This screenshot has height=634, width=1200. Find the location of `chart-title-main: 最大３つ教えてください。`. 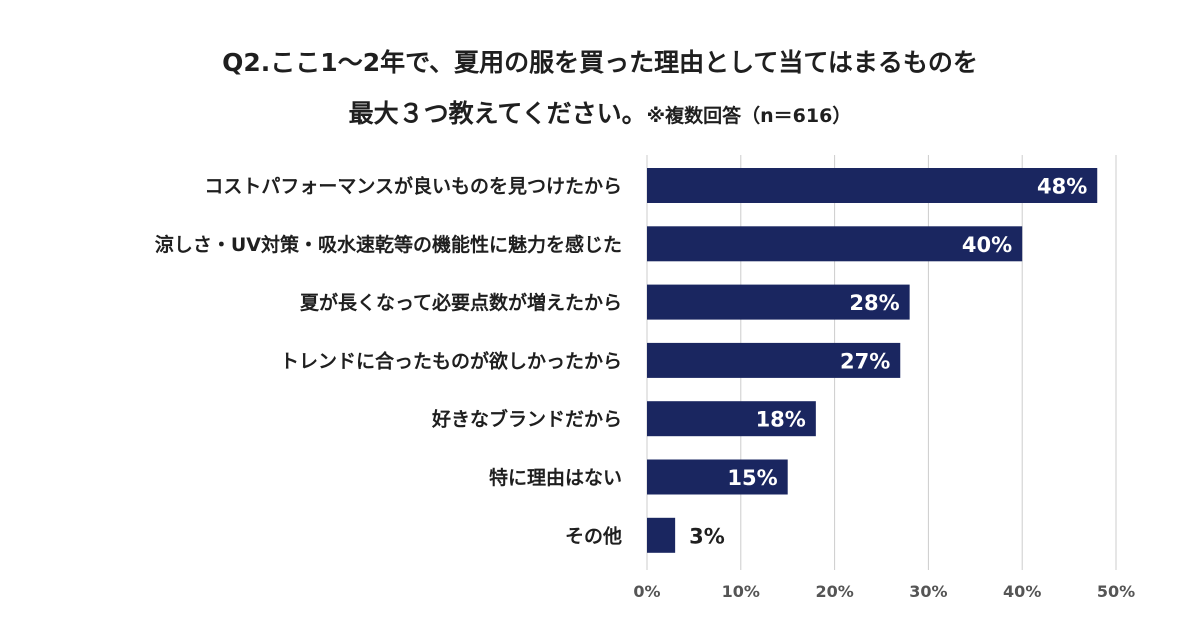

chart-title-main: 最大３つ教えてください。 is located at coordinates (497, 113).